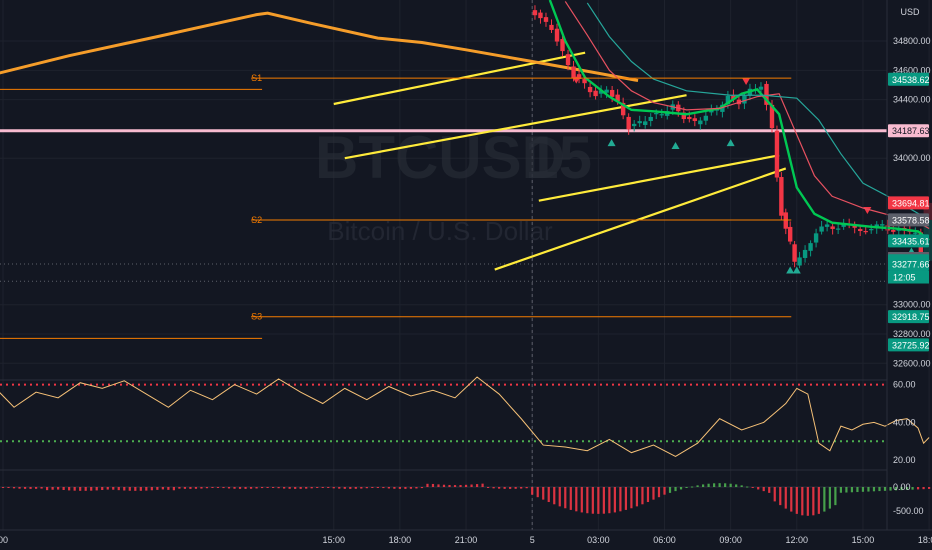 The height and width of the screenshot is (550, 932). What do you see at coordinates (758, 111) in the screenshot?
I see `ema-slow` at bounding box center [758, 111].